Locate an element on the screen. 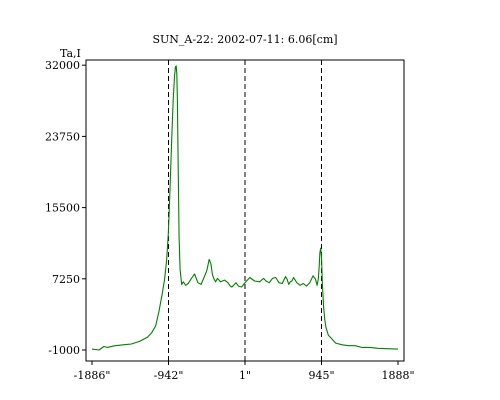  x-tick-label-0: -1886" is located at coordinates (92, 375).